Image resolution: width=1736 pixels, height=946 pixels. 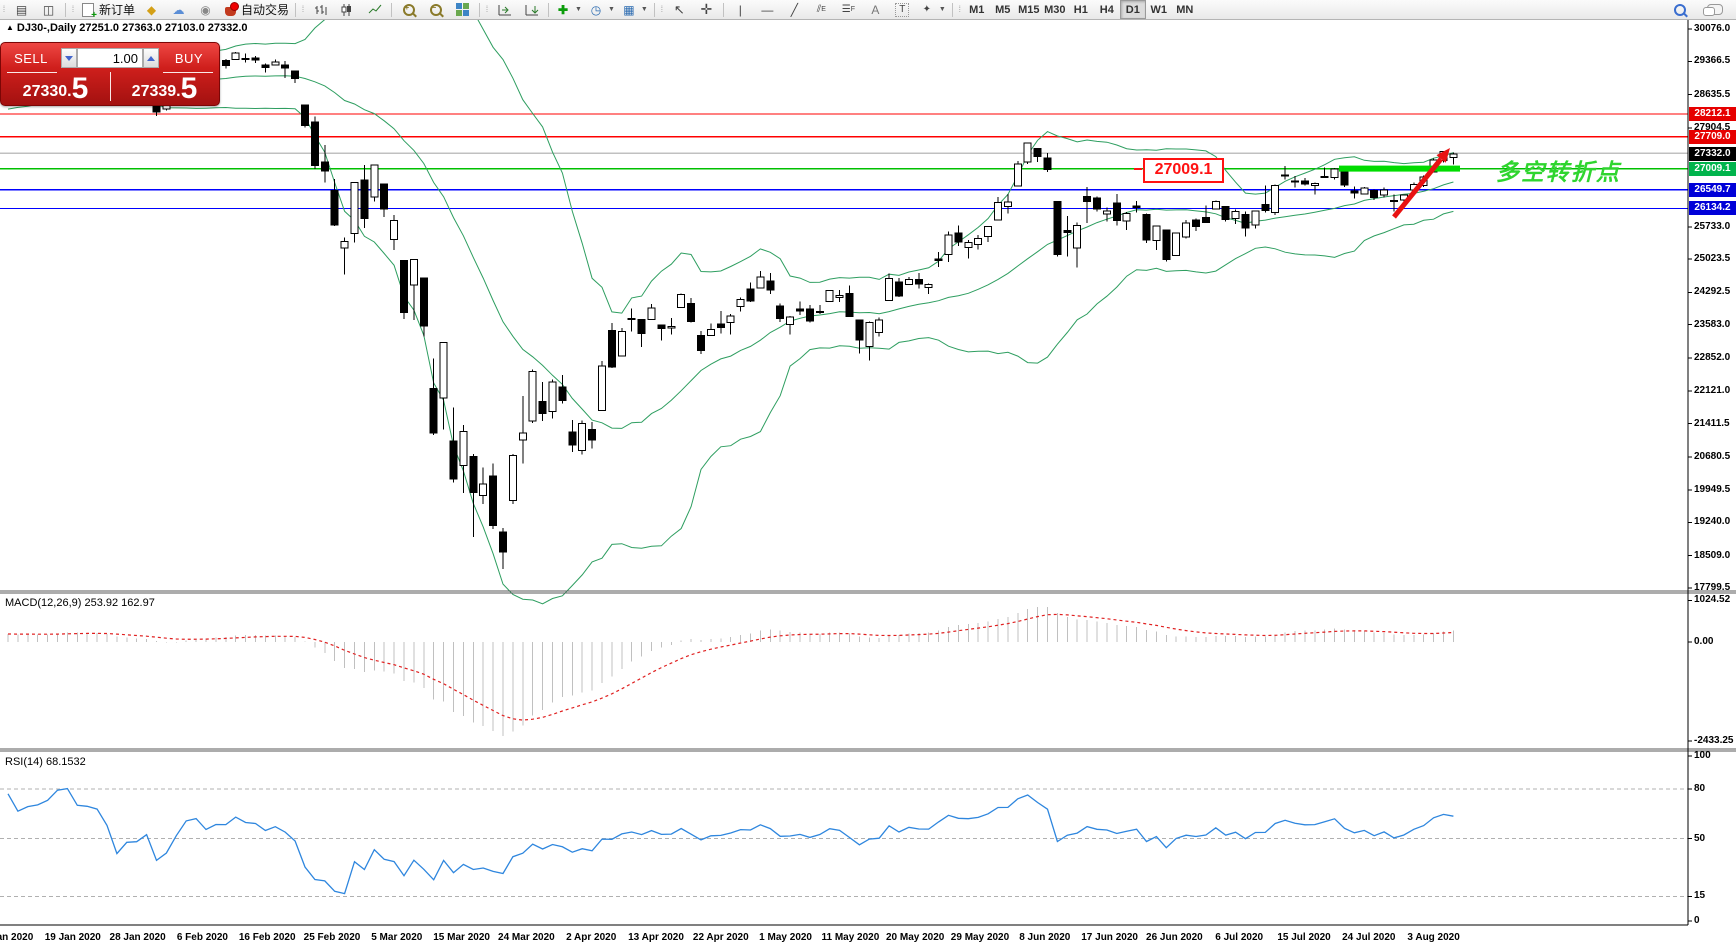 What do you see at coordinates (1003, 9) in the screenshot?
I see `timeframe-m5-button: M5` at bounding box center [1003, 9].